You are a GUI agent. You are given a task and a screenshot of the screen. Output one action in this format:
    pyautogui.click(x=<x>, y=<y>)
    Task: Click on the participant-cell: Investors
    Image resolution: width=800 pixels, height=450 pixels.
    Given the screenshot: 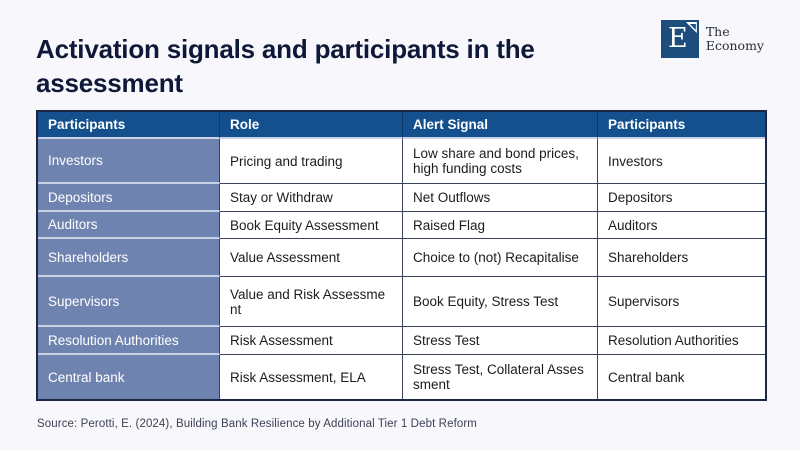 What is the action you would take?
    pyautogui.click(x=129, y=161)
    